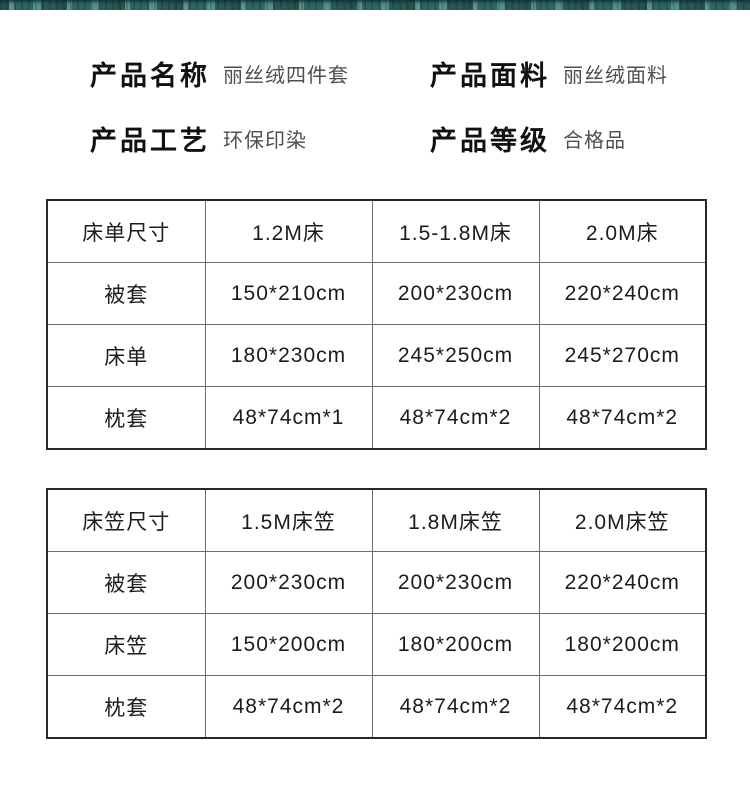 Image resolution: width=750 pixels, height=795 pixels. Describe the element at coordinates (126, 231) in the screenshot. I see `table-header-cell: 床单尺寸` at that location.